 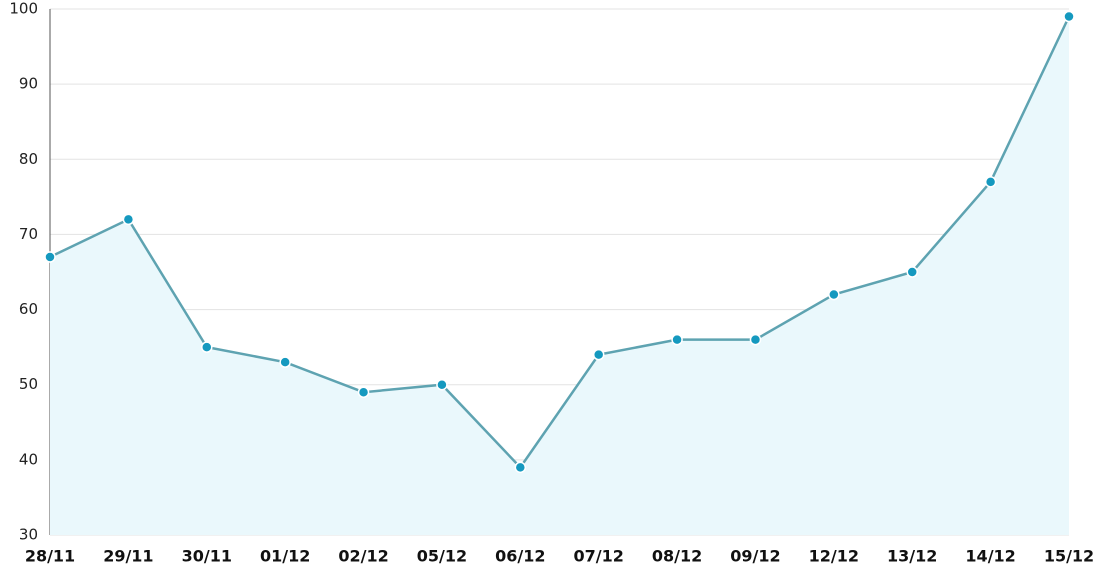 What do you see at coordinates (520, 556) in the screenshot?
I see `x-tick-label: 06/12` at bounding box center [520, 556].